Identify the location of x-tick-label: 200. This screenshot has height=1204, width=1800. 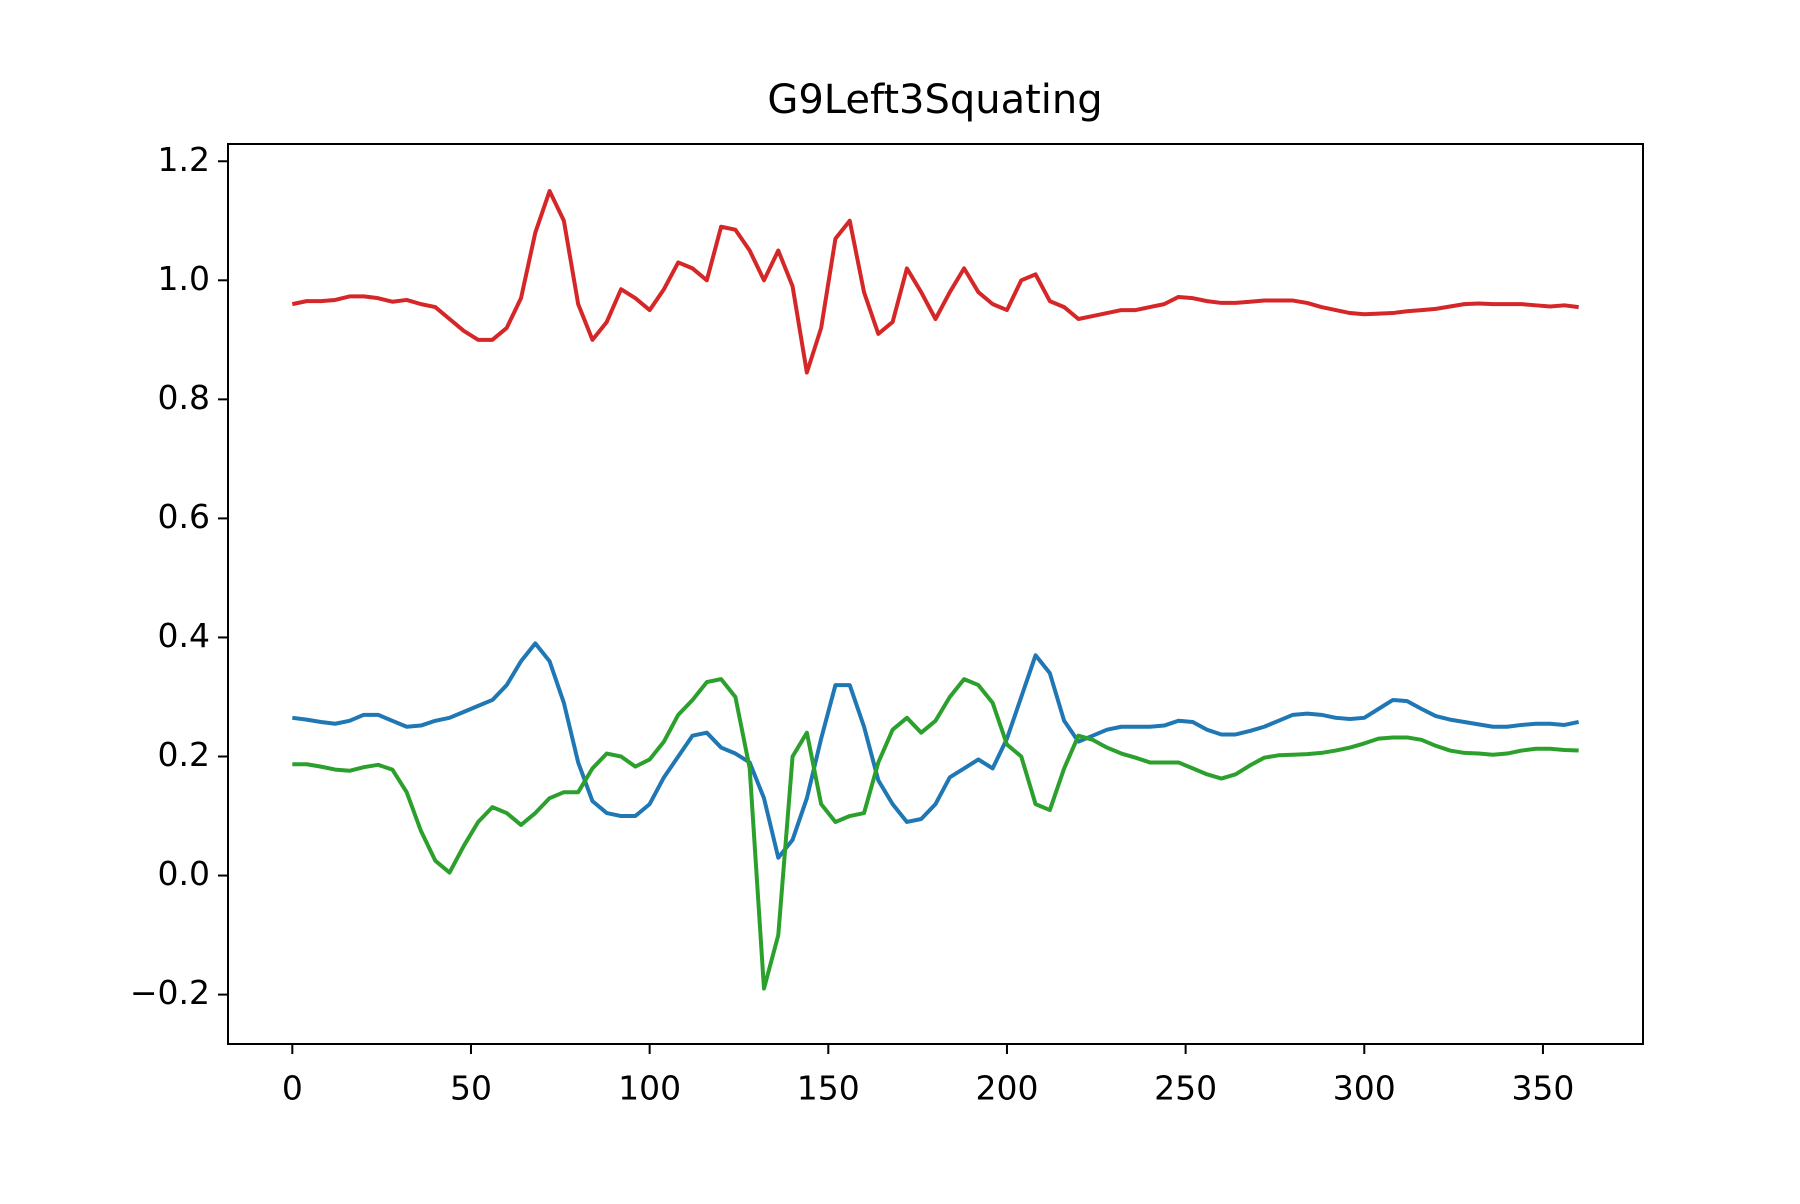
(1006, 1088).